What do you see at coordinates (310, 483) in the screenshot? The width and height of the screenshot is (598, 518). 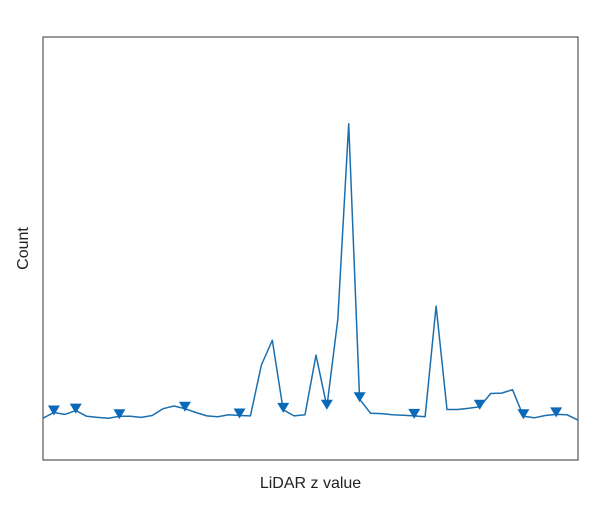 I see `x-axis-label: LiDAR z value` at bounding box center [310, 483].